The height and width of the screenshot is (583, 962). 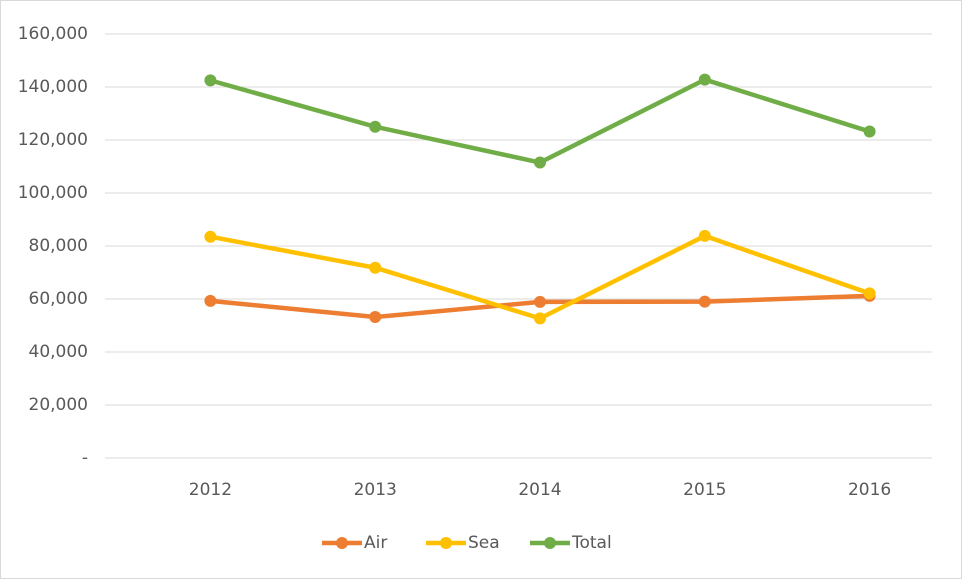 What do you see at coordinates (58, 246) in the screenshot?
I see `y-tick-label: 80,000` at bounding box center [58, 246].